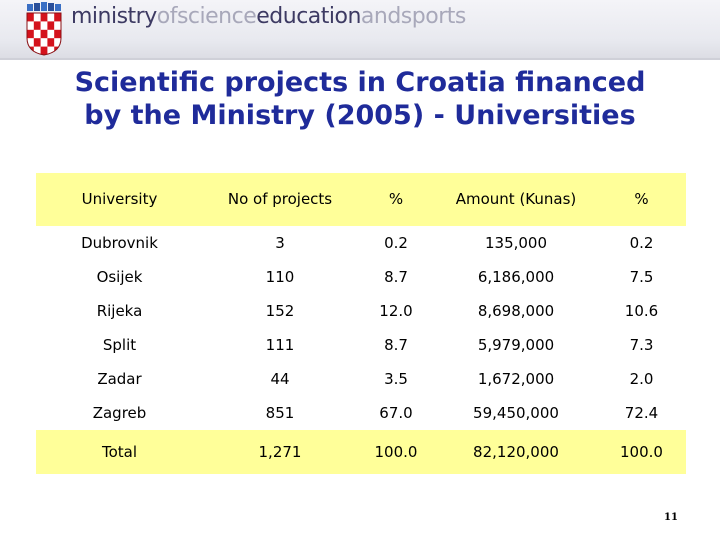 The width and height of the screenshot is (720, 540). I want to click on header-banner: ministryofscienceeducationandsports, so click(360, 29).